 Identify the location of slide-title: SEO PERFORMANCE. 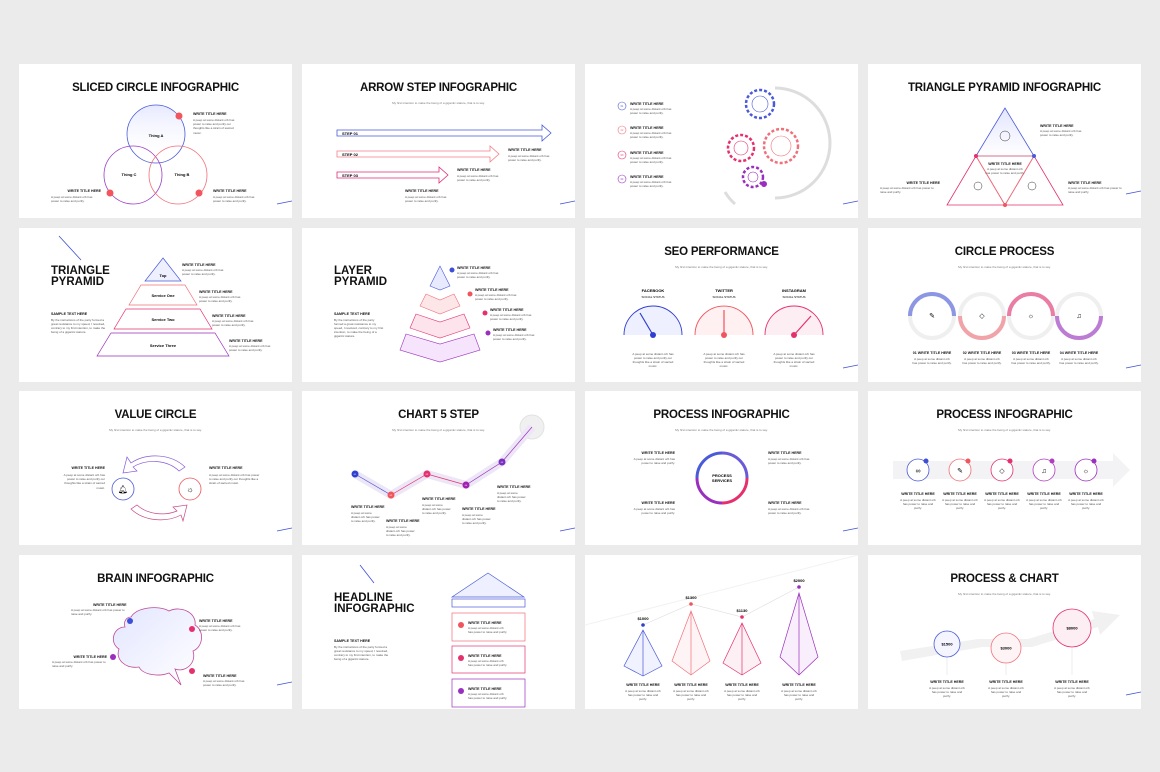
(721, 251).